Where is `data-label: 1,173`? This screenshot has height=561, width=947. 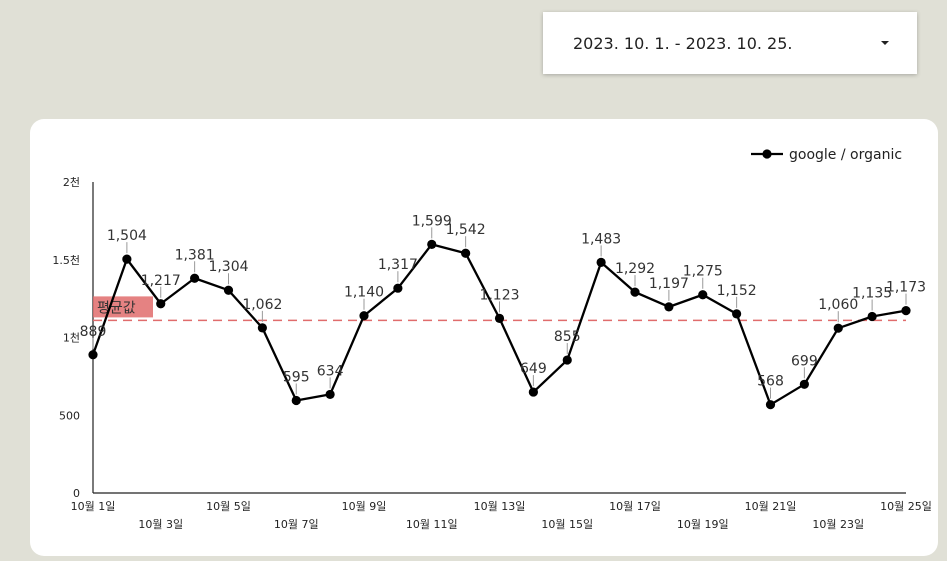 data-label: 1,173 is located at coordinates (906, 288).